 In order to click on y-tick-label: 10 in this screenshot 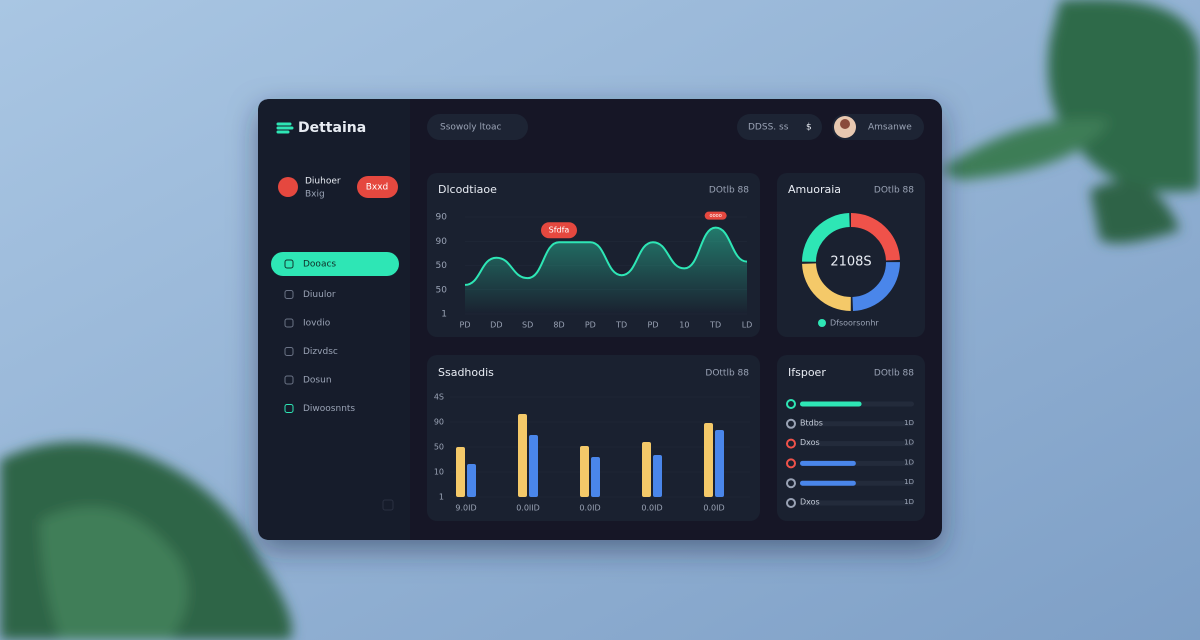, I will do `click(439, 472)`.